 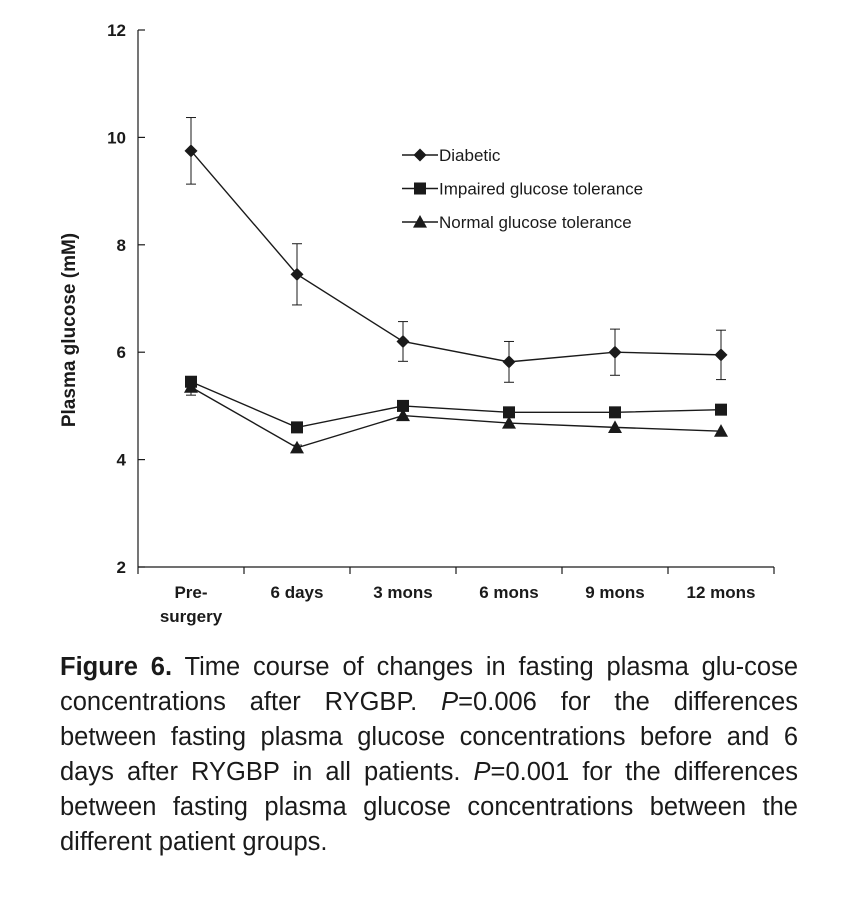 I want to click on legend-label: Impaired glucose tolerance, so click(x=541, y=189).